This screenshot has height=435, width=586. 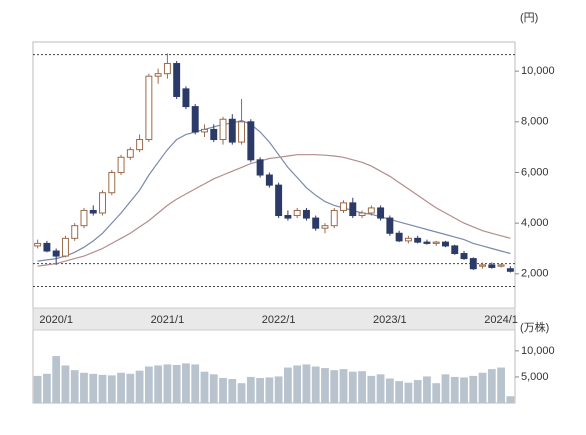 What do you see at coordinates (501, 320) in the screenshot?
I see `x-tick-label: 2024/1` at bounding box center [501, 320].